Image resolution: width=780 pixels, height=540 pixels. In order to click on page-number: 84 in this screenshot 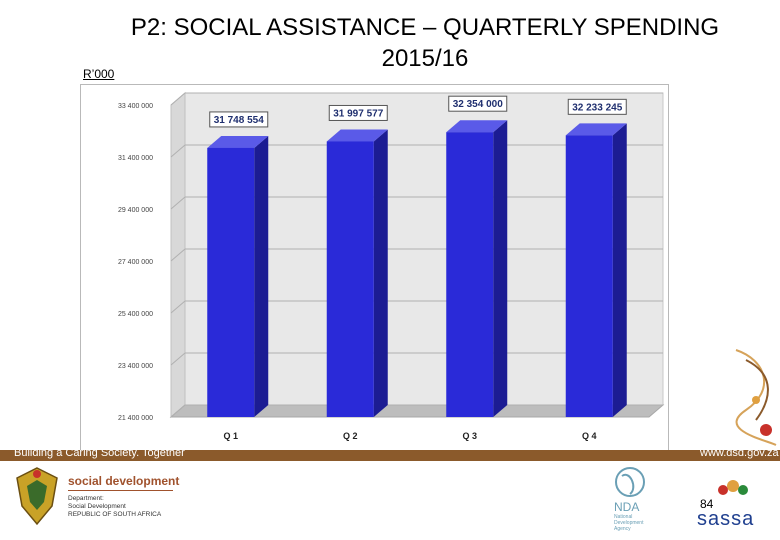, I will do `click(707, 504)`.